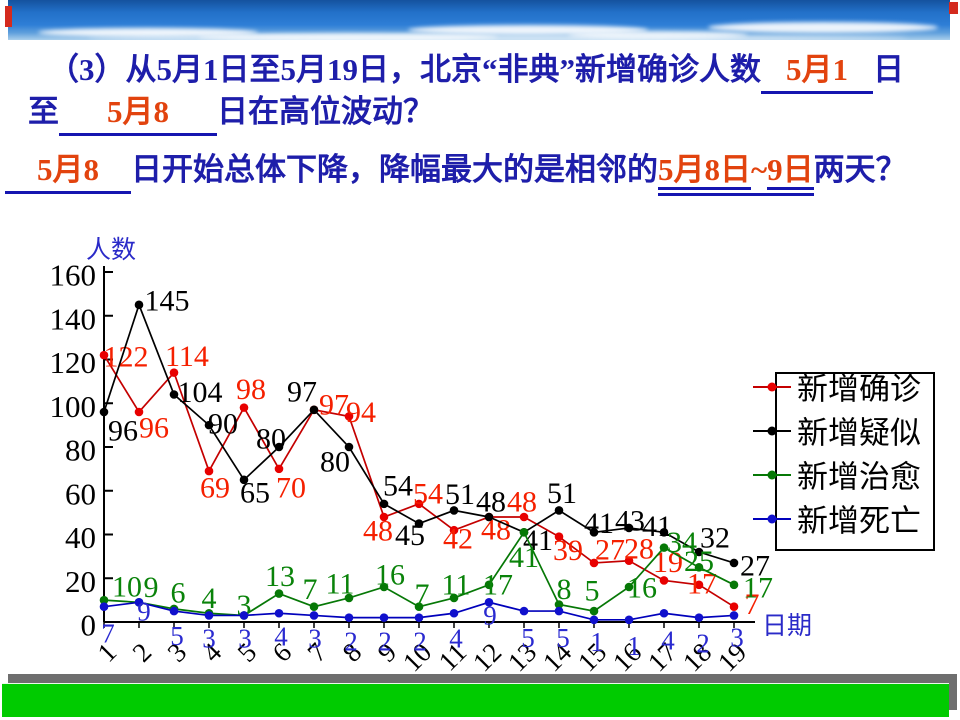 Image resolution: width=960 pixels, height=720 pixels. What do you see at coordinates (127, 587) in the screenshot?
I see `data-label: 10` at bounding box center [127, 587].